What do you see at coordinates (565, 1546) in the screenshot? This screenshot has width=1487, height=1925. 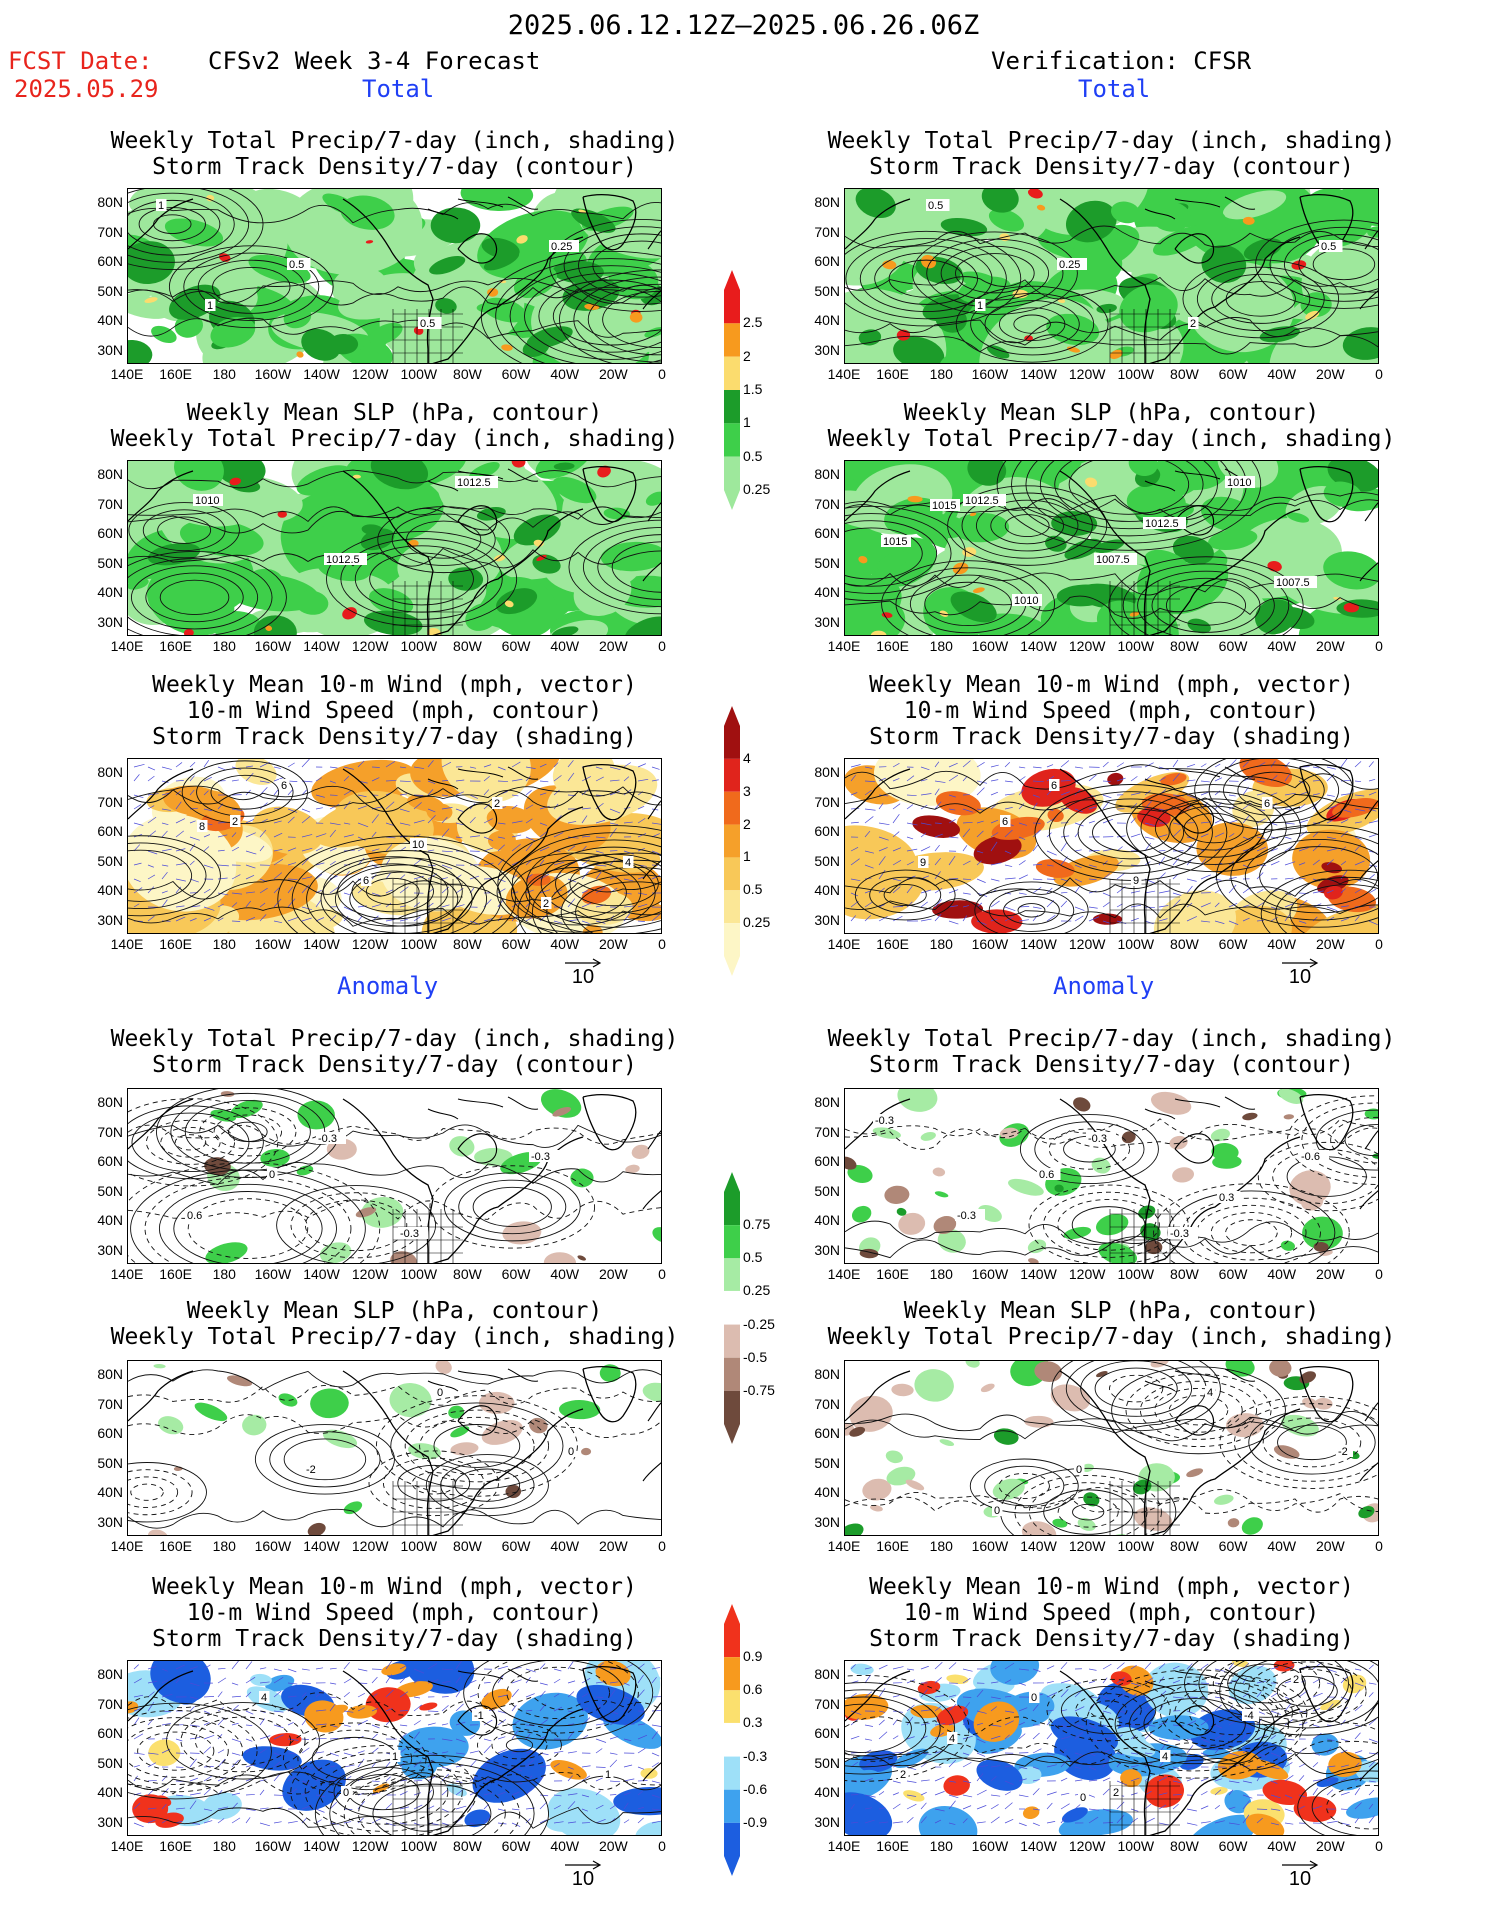 I see `lon-label-left-5-40W: 40W` at bounding box center [565, 1546].